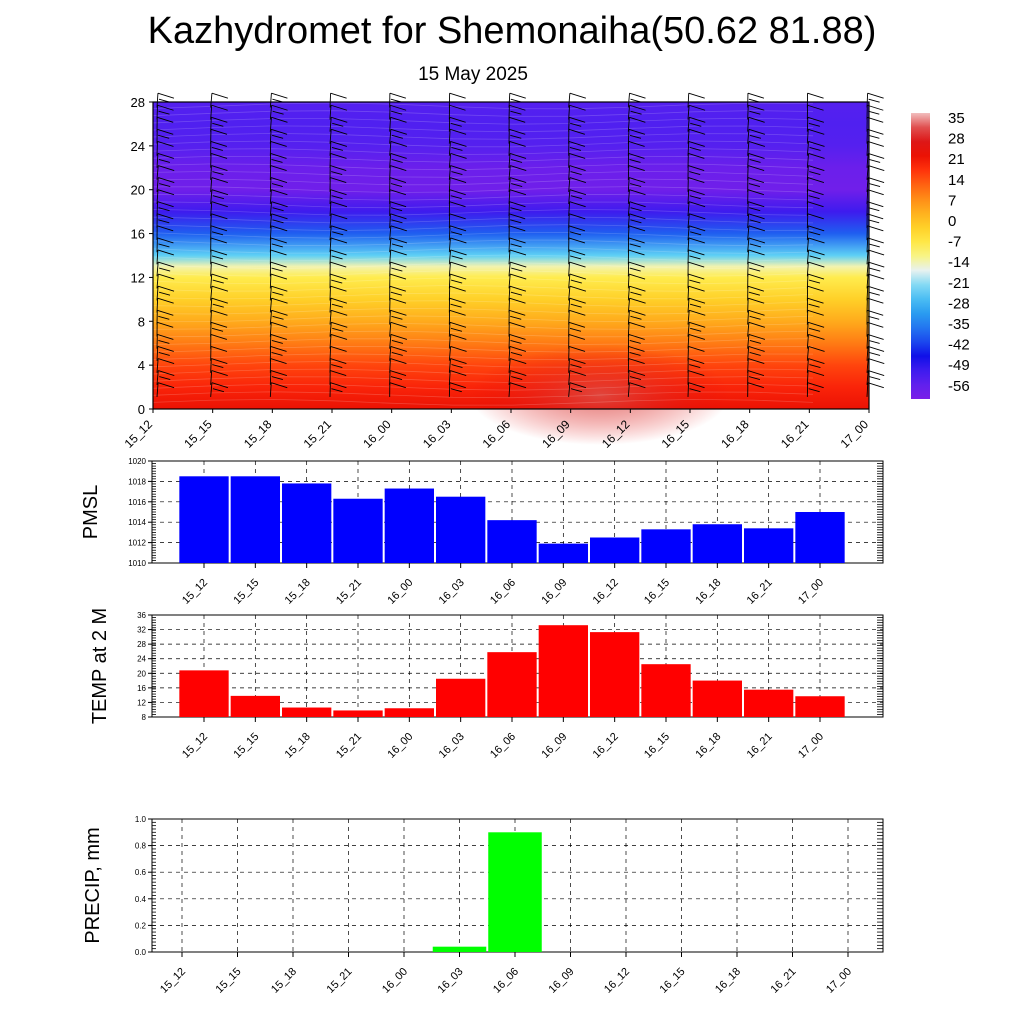 Image resolution: width=1024 pixels, height=1024 pixels. I want to click on panel-x-tick-label: 15_12, so click(195, 746).